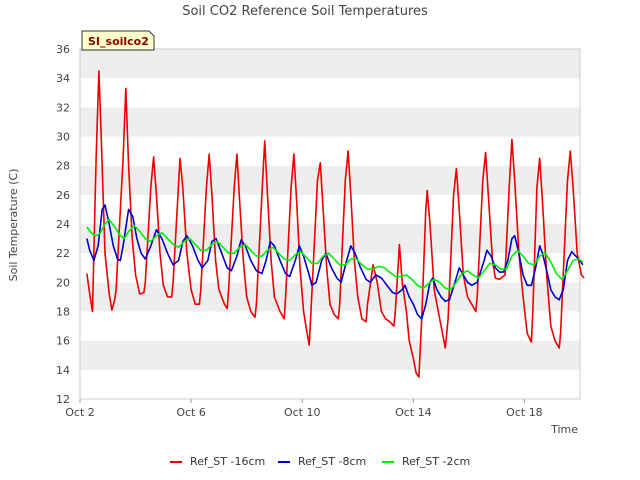 Image resolution: width=640 pixels, height=480 pixels. What do you see at coordinates (63, 49) in the screenshot?
I see `y-tick-label: 36` at bounding box center [63, 49].